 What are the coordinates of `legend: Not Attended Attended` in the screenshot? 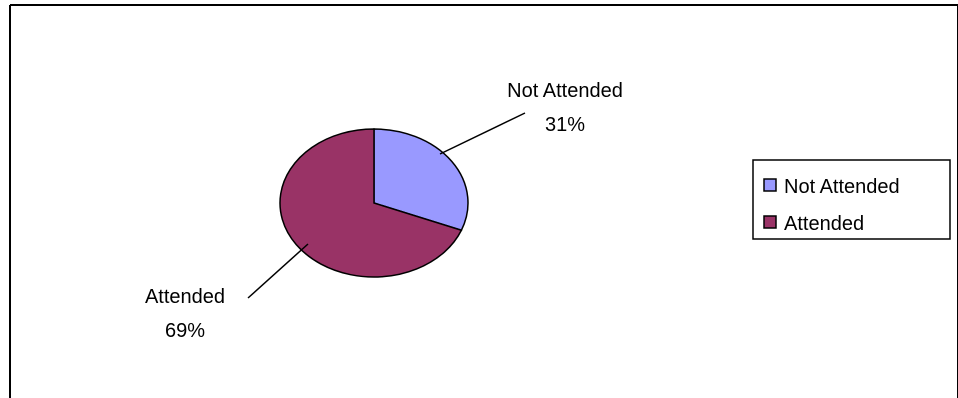 It's located at (851, 199).